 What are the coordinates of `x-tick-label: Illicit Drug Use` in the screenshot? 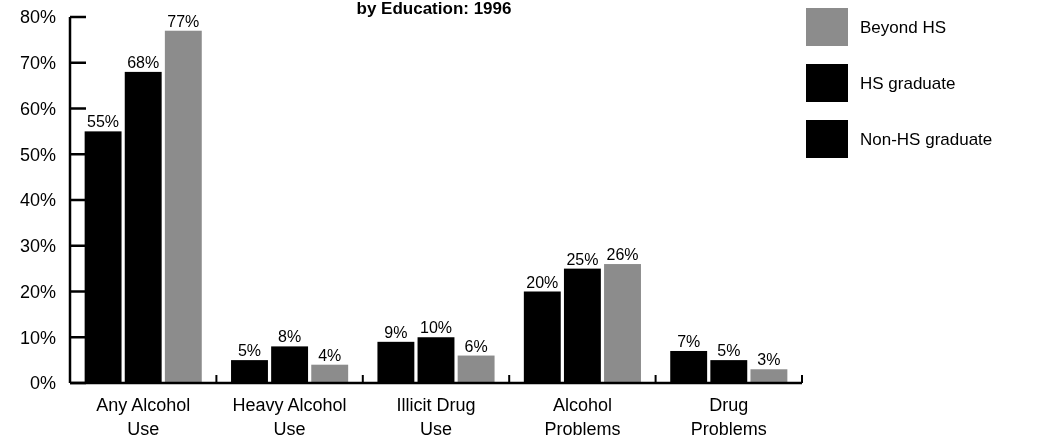 It's located at (436, 417).